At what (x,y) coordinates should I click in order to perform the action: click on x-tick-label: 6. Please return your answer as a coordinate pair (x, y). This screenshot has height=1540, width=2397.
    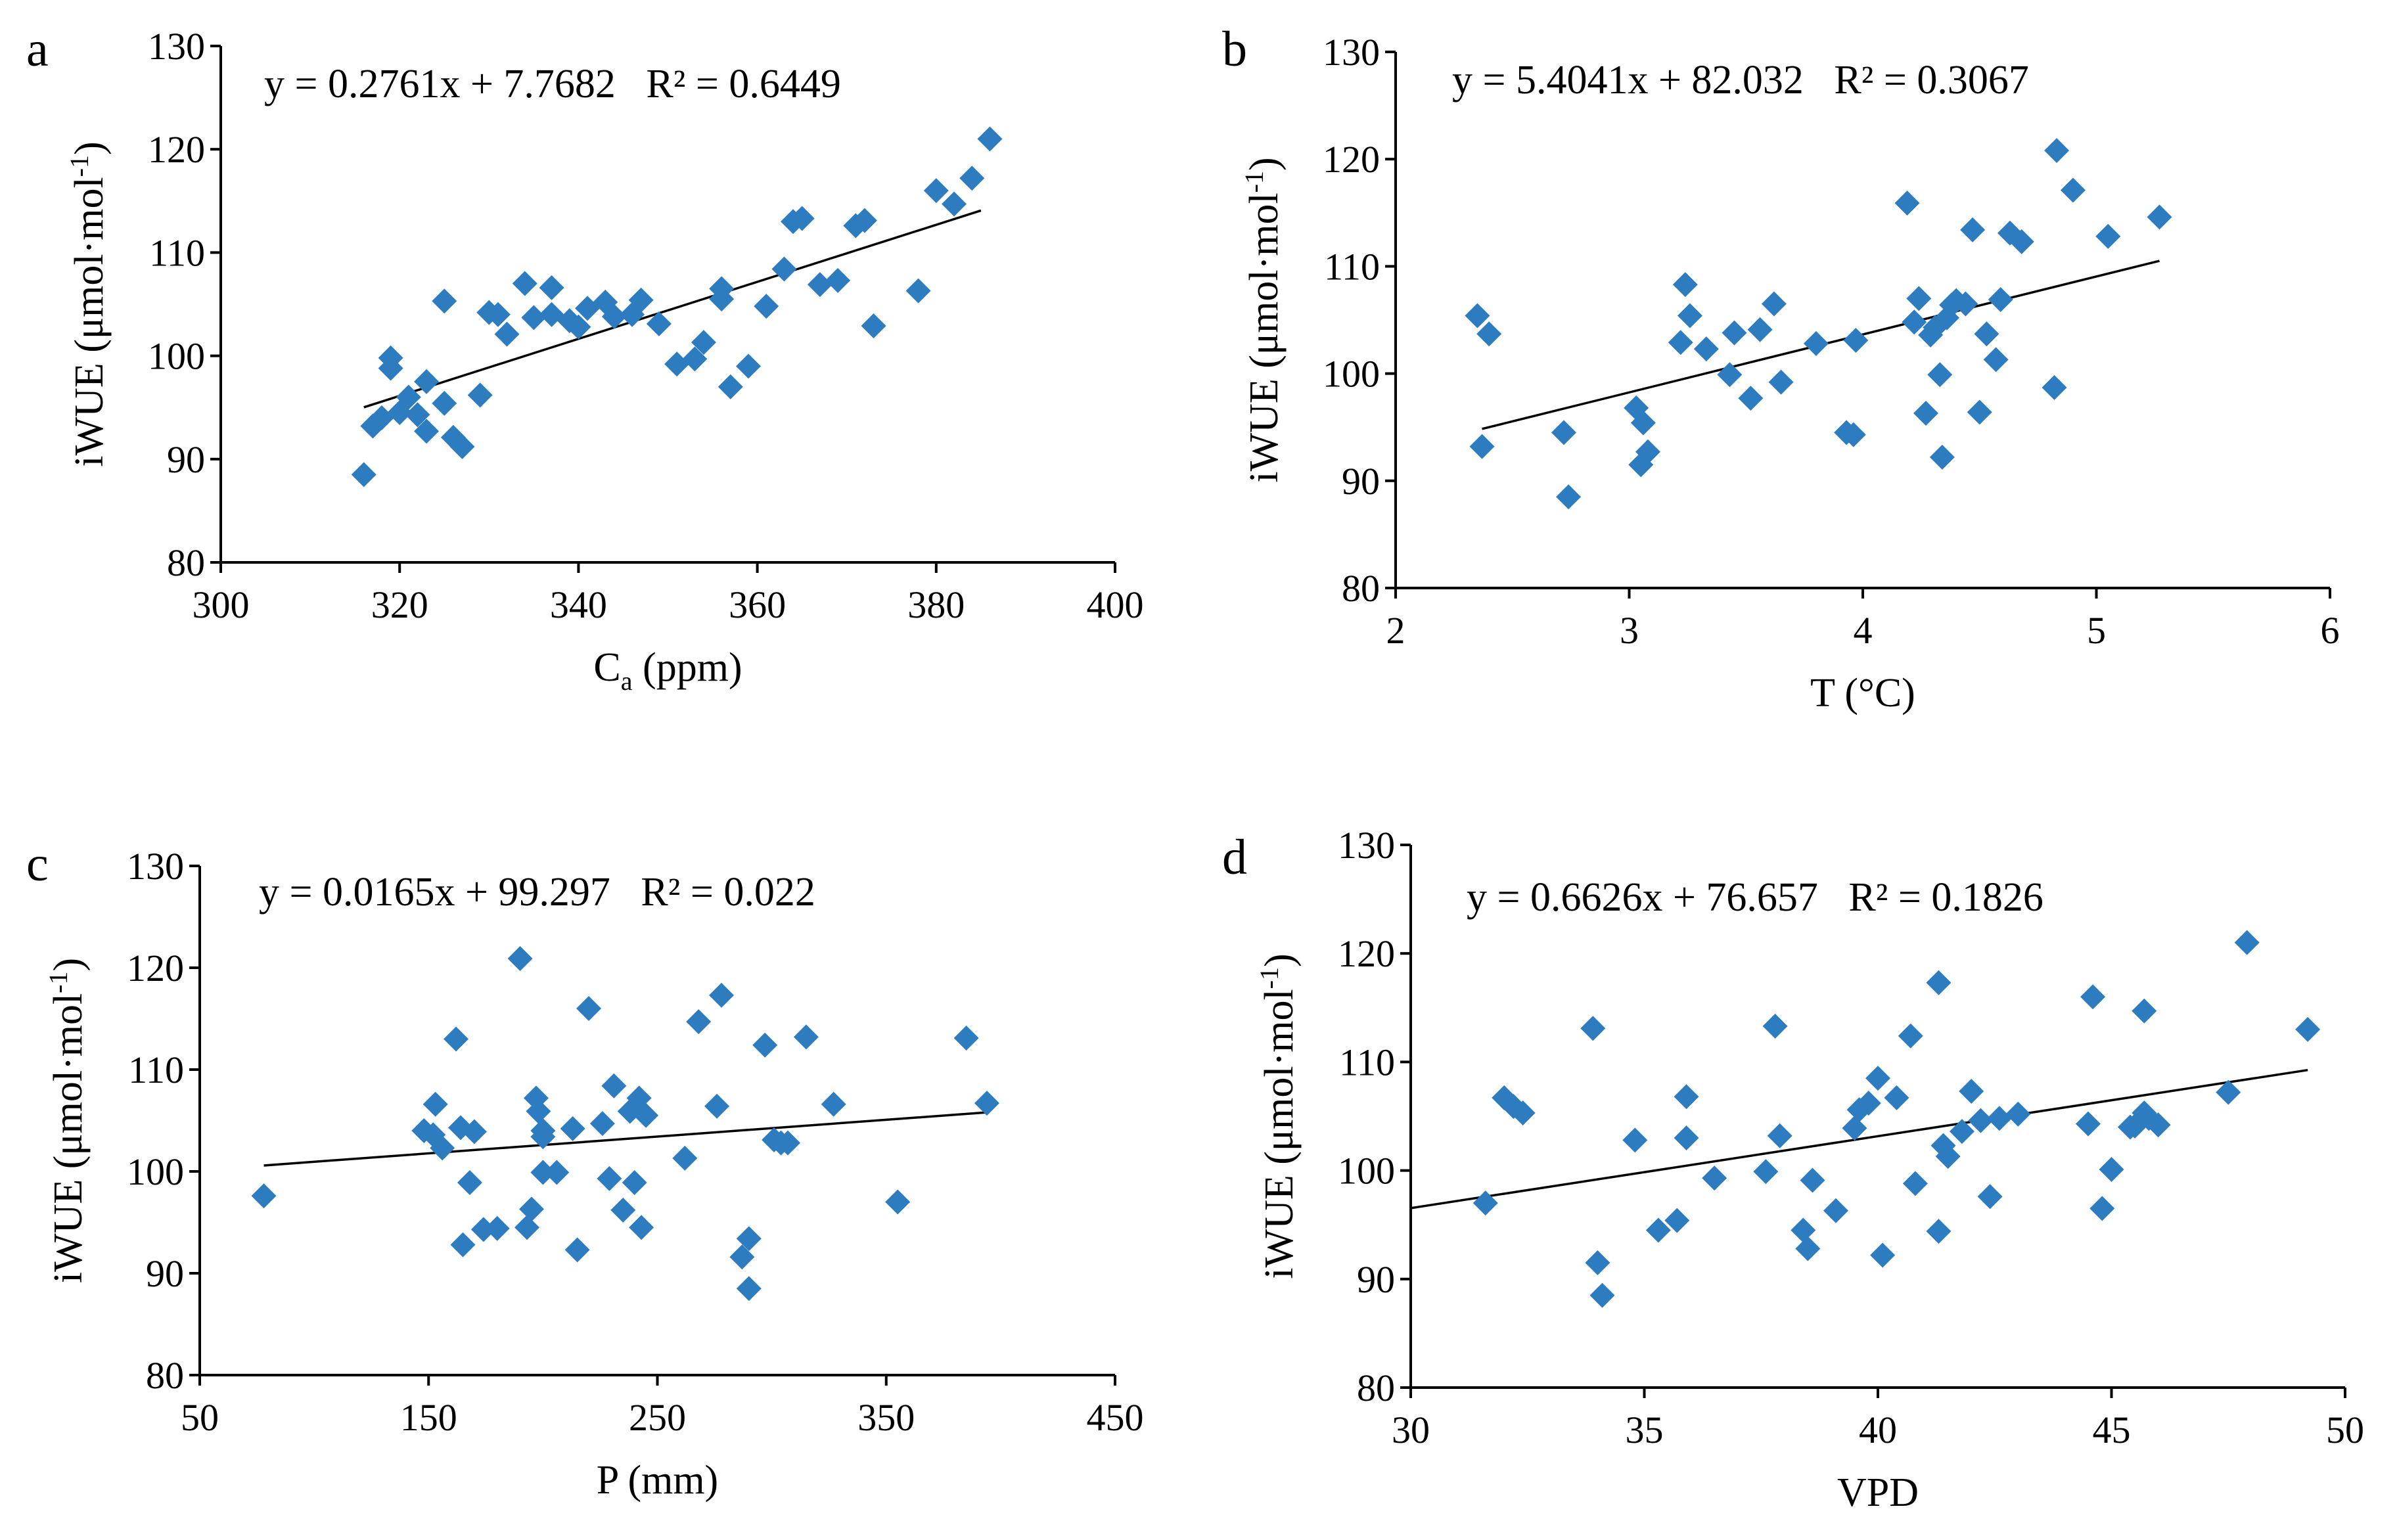
    Looking at the image, I should click on (2330, 630).